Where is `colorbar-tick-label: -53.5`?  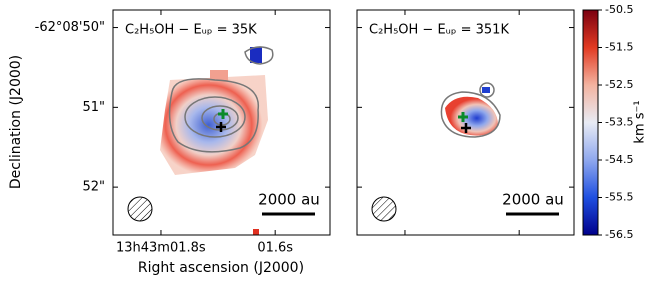 colorbar-tick-label: -53.5 is located at coordinates (619, 122).